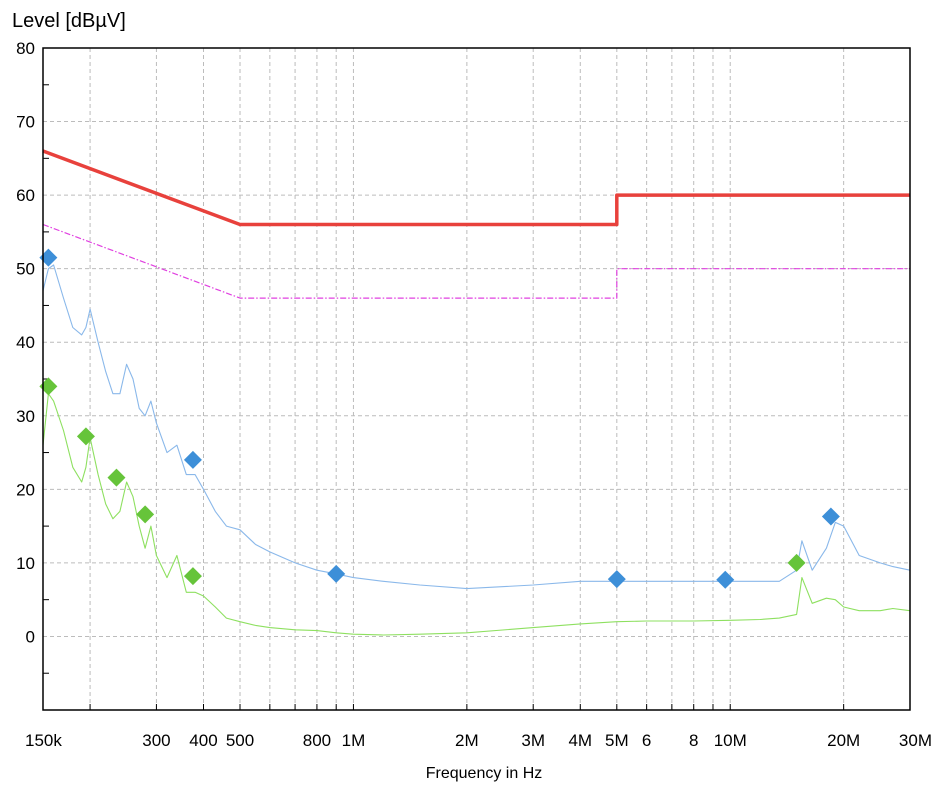  I want to click on series-line-limit-avg, so click(476, 261).